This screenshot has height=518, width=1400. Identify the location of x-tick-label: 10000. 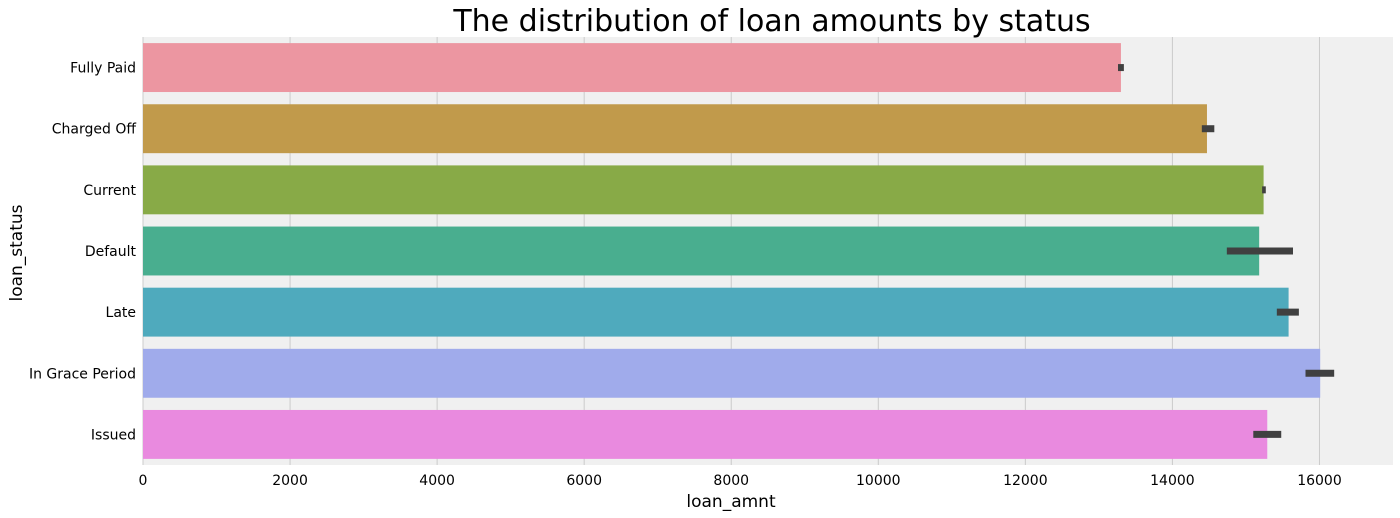
(878, 481).